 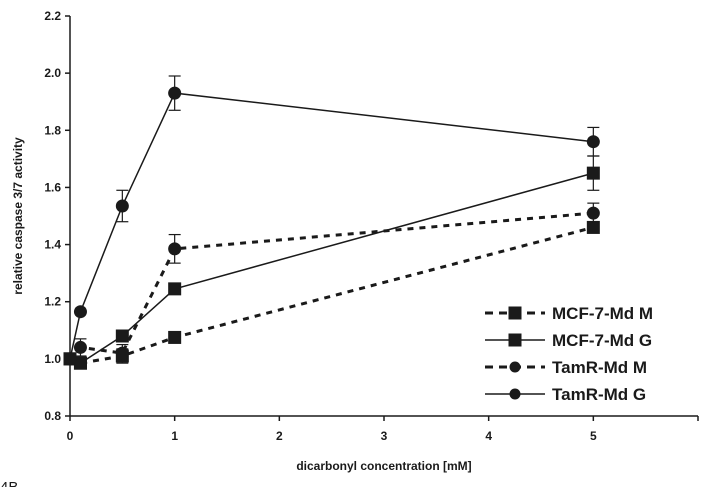 What do you see at coordinates (52, 130) in the screenshot?
I see `y-tick-label: 1.8` at bounding box center [52, 130].